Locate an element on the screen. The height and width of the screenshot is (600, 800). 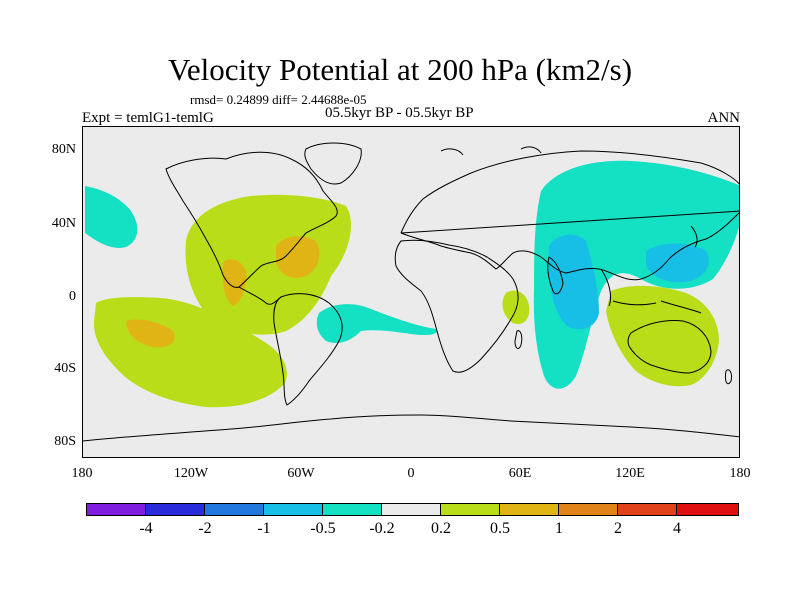
lon-label-0: 0 is located at coordinates (411, 473).